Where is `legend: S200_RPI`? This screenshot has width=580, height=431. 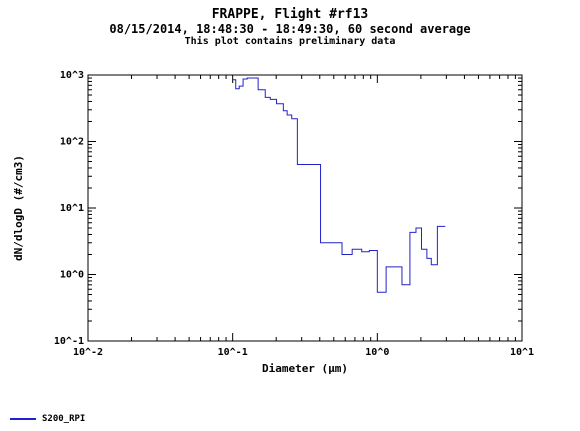
legend: S200_RPI is located at coordinates (47, 419).